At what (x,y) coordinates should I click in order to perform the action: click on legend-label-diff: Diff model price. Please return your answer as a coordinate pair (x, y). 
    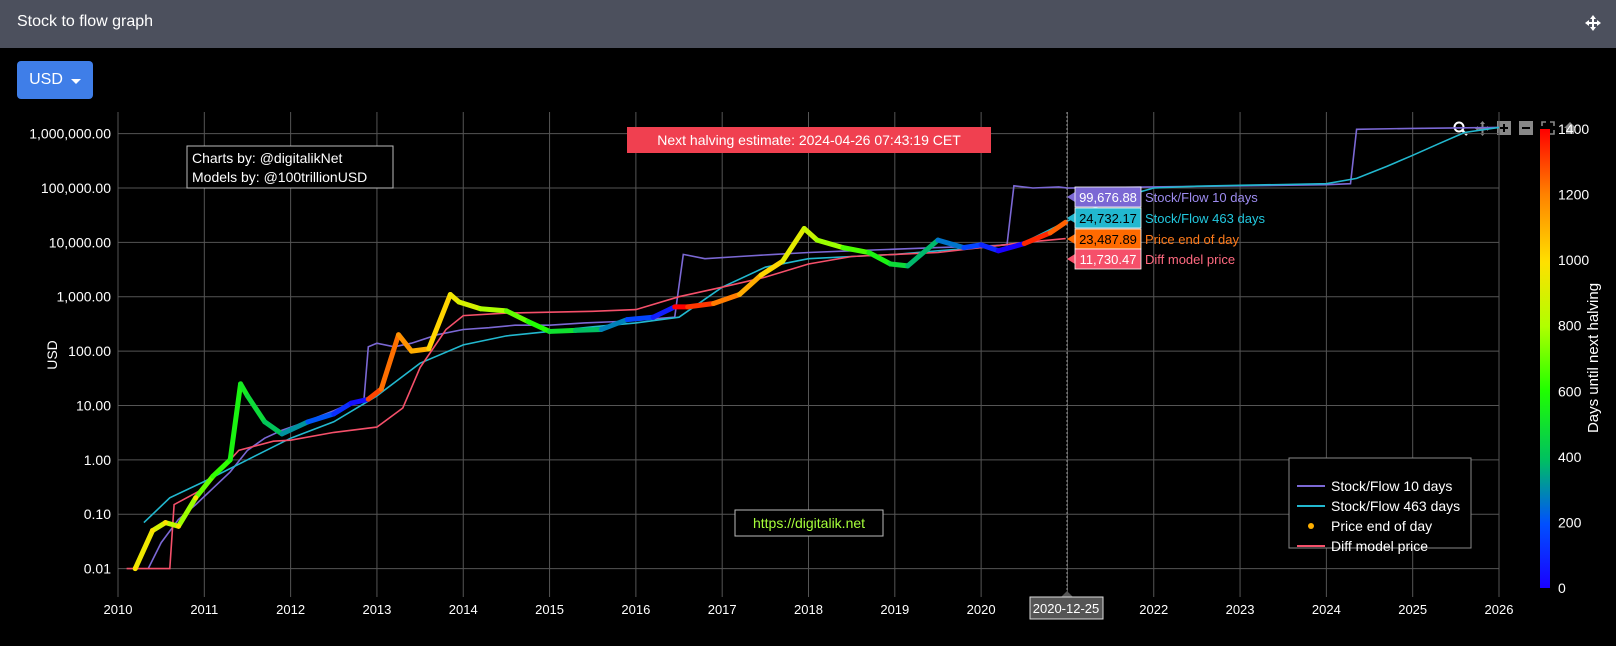
    Looking at the image, I should click on (1379, 546).